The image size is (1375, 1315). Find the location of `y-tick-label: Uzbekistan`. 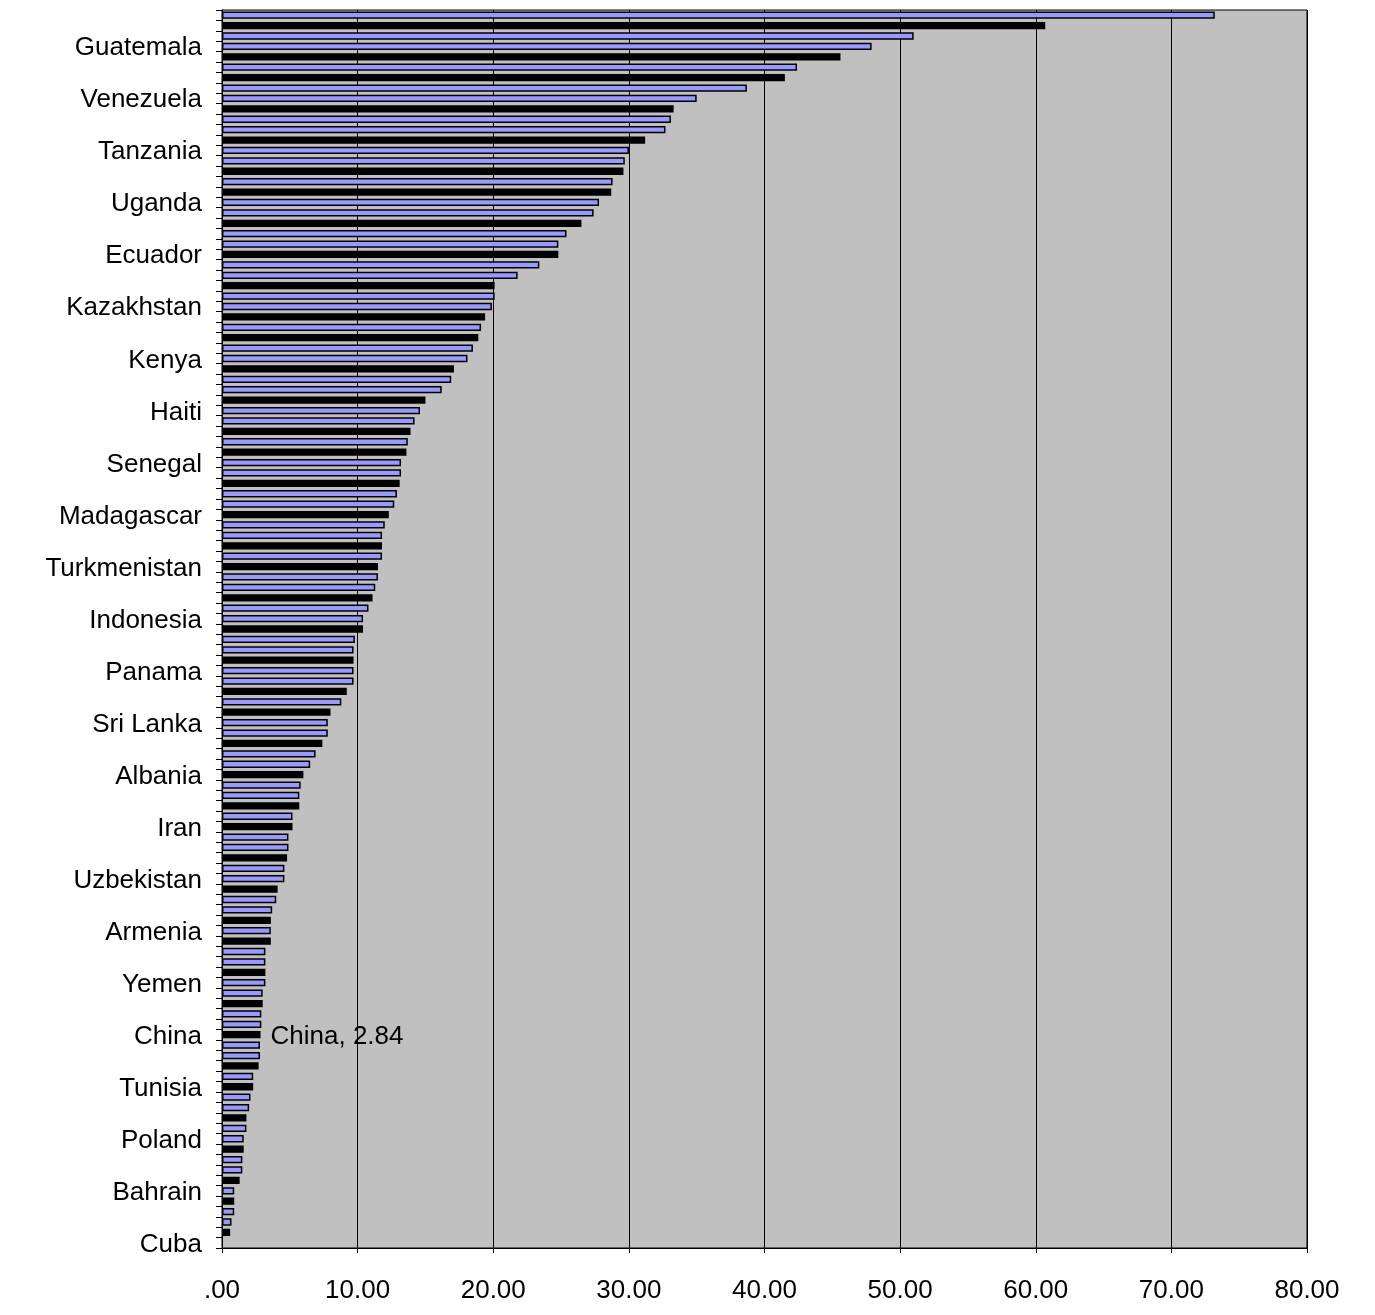

y-tick-label: Uzbekistan is located at coordinates (137, 878).